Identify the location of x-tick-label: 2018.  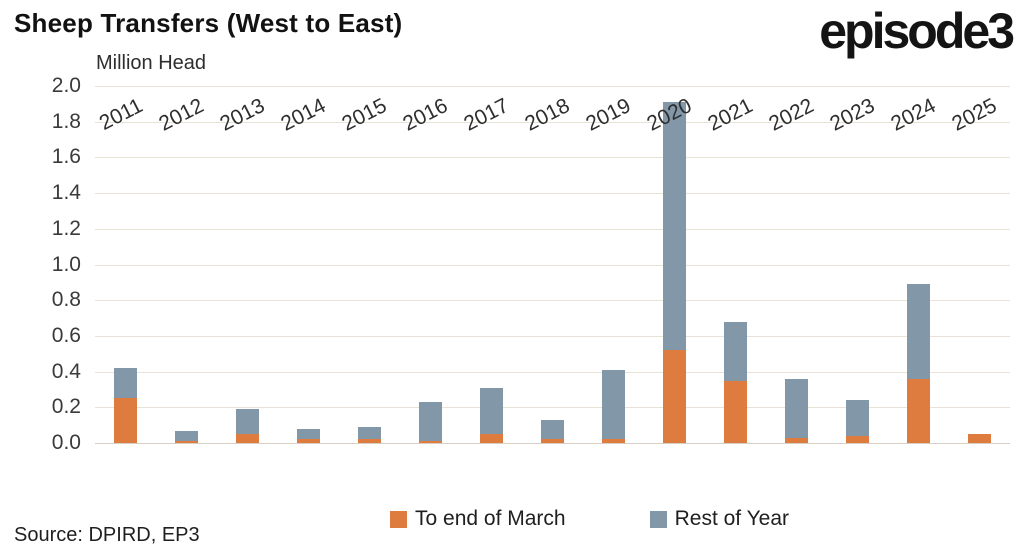
(546, 115).